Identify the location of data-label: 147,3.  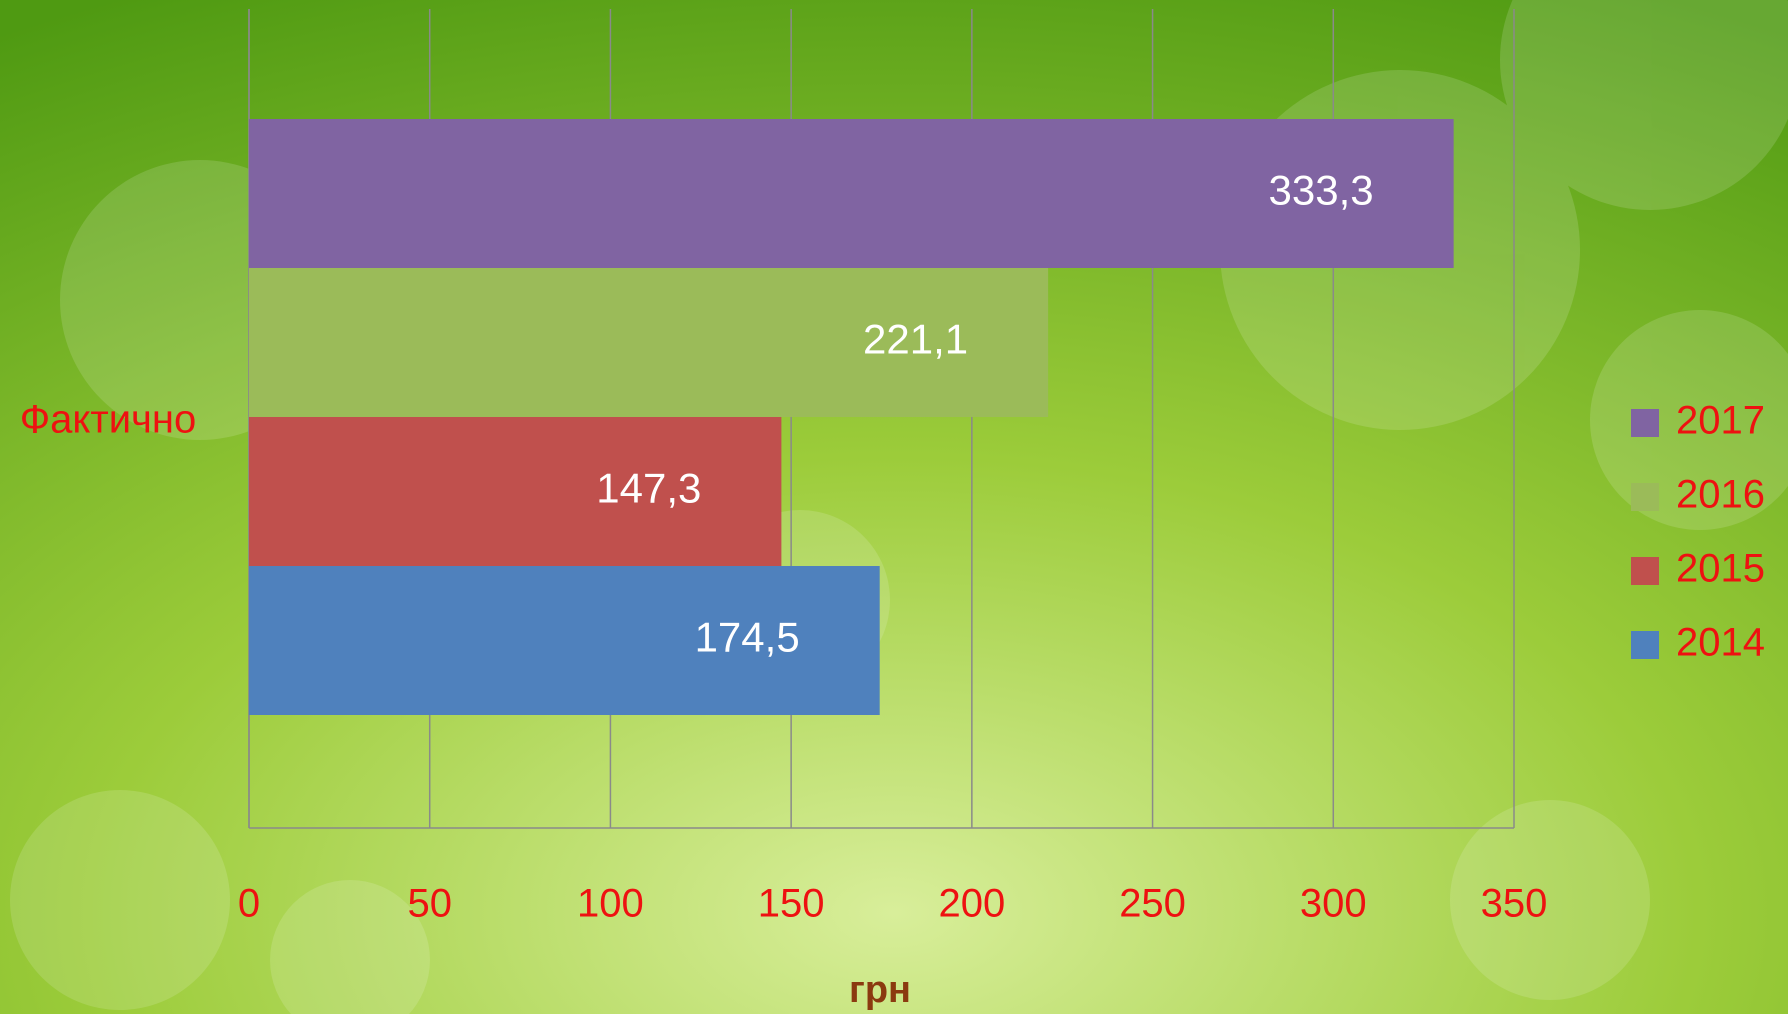
(648, 488).